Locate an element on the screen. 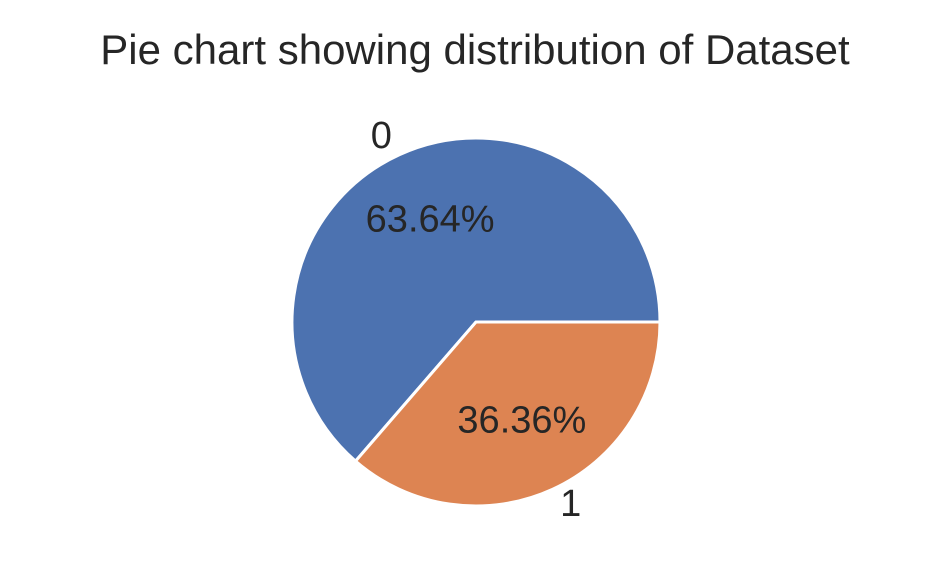  percent-label-1: 36.36% is located at coordinates (521, 420).